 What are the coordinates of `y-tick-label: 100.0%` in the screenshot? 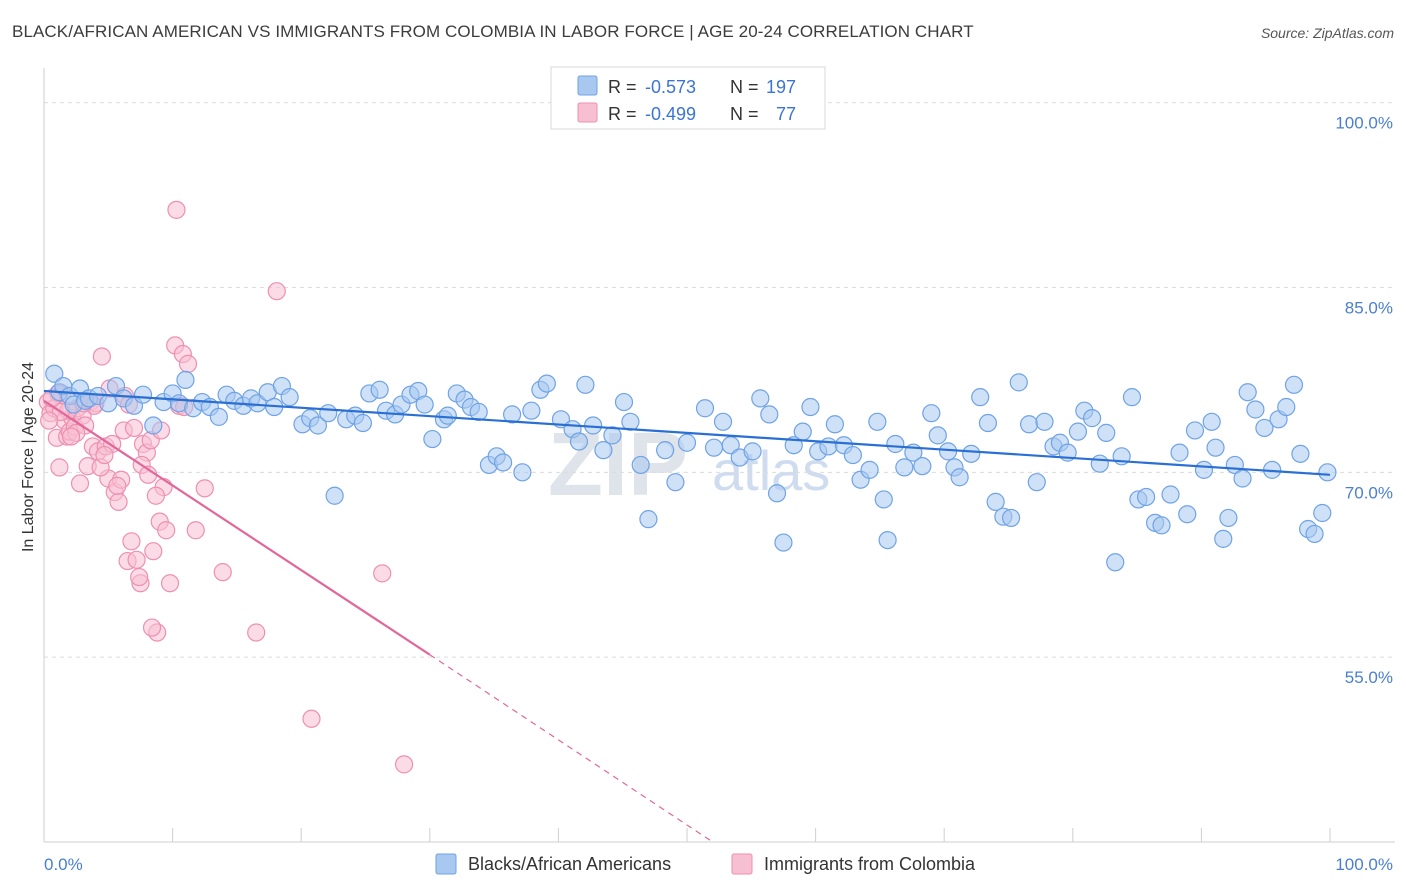 It's located at (1364, 123).